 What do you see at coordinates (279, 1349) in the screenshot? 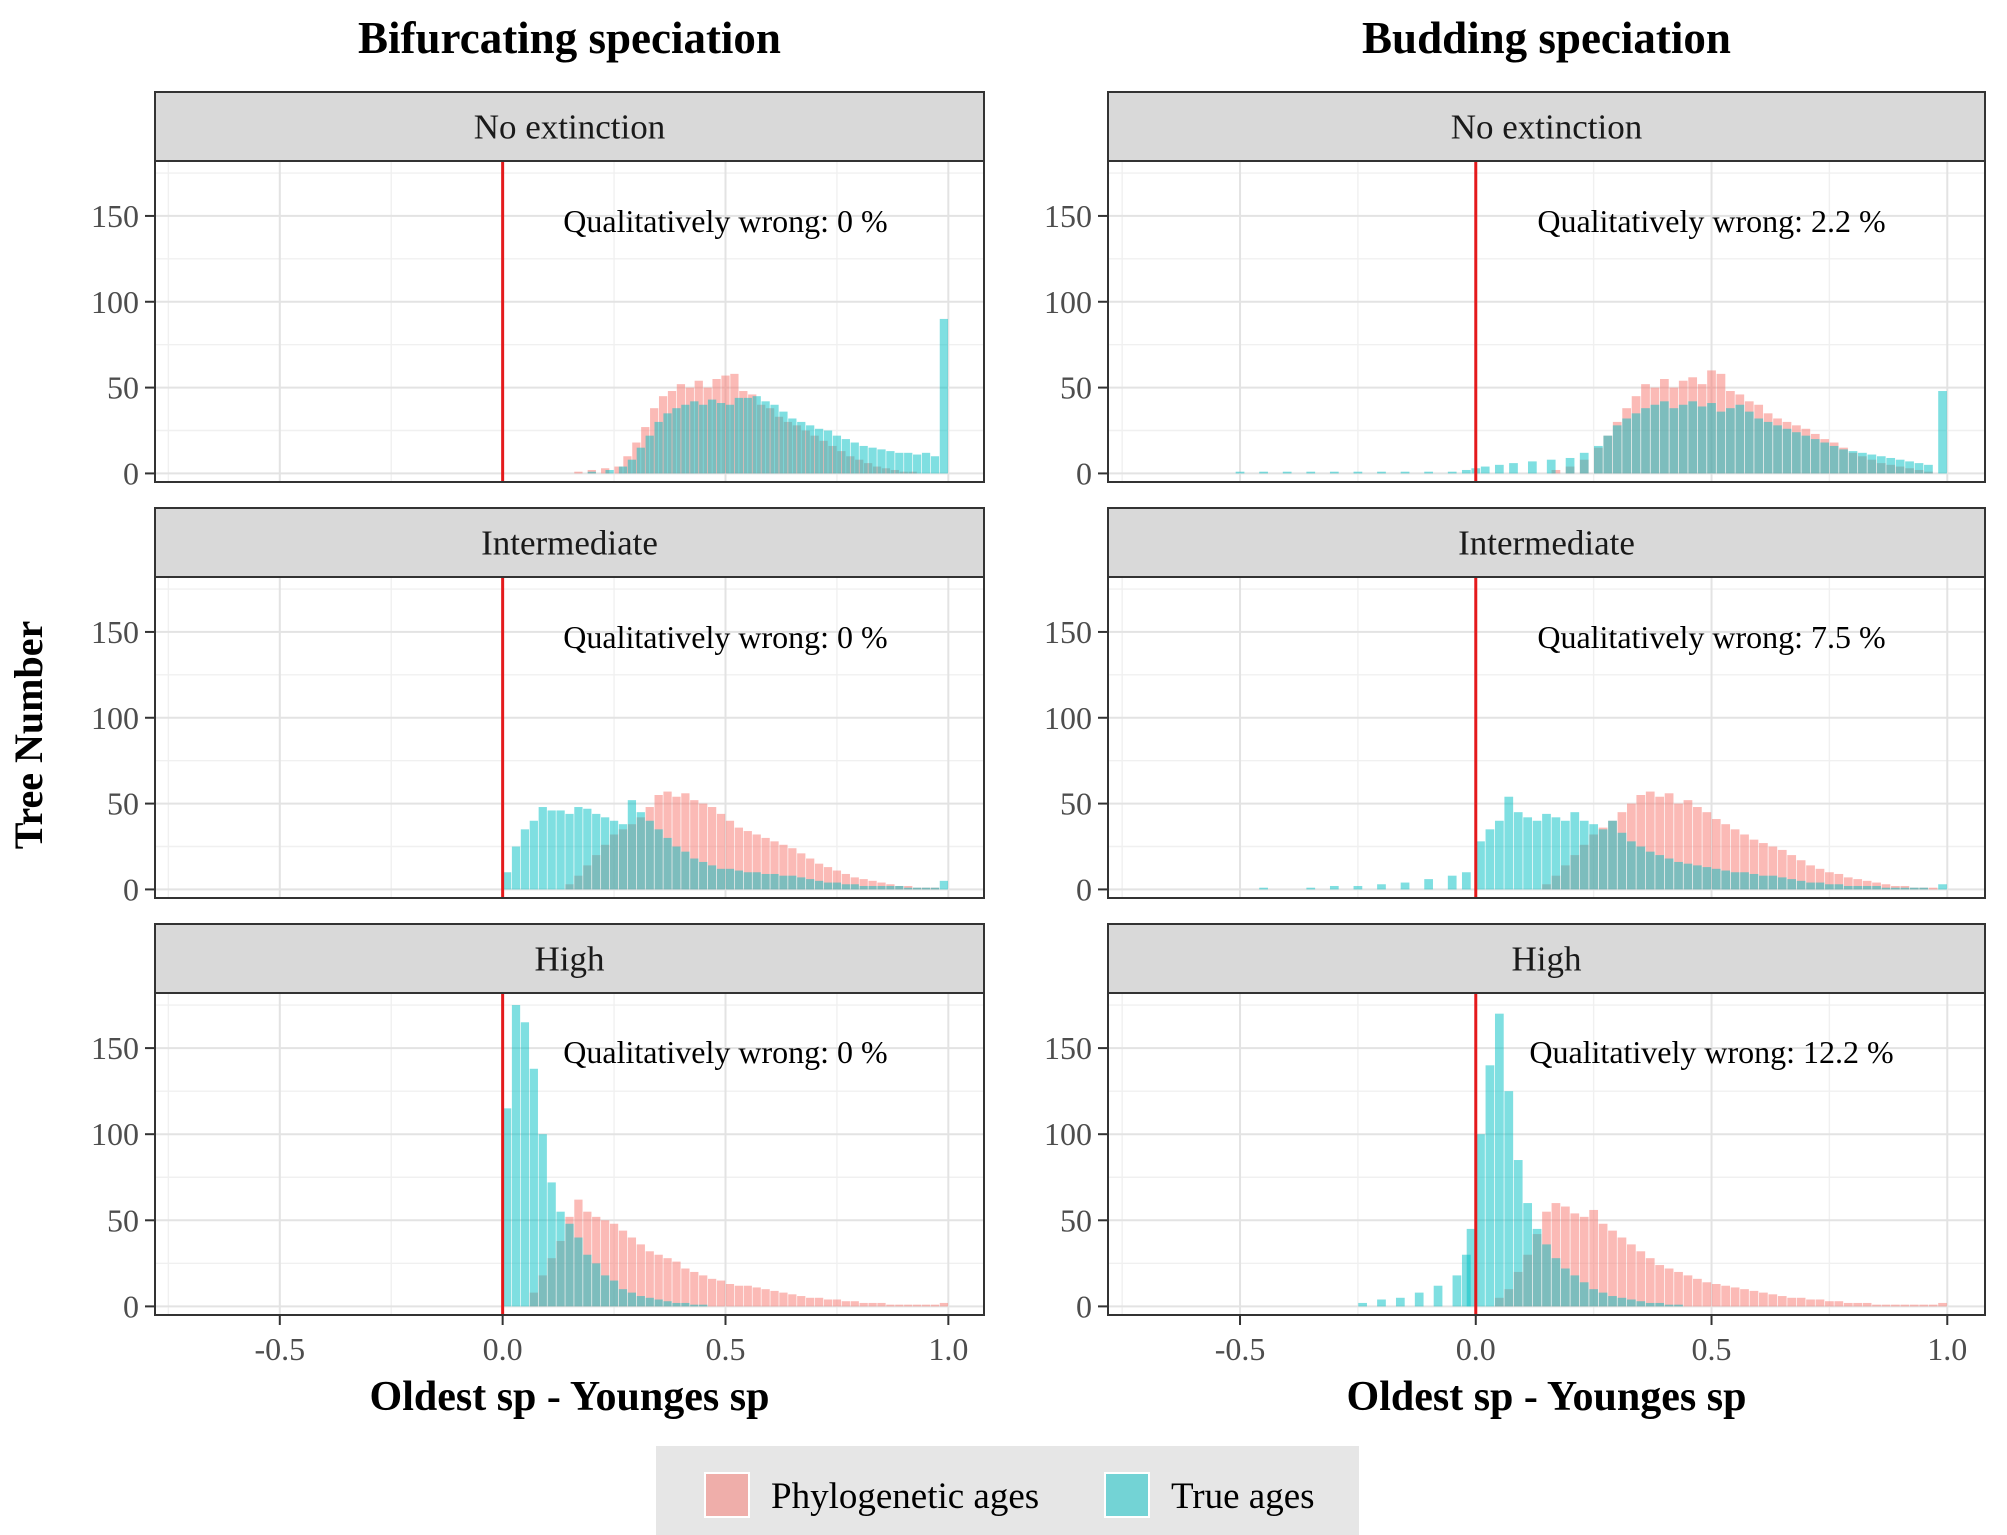
I see `x-tick-label: -0.5` at bounding box center [279, 1349].